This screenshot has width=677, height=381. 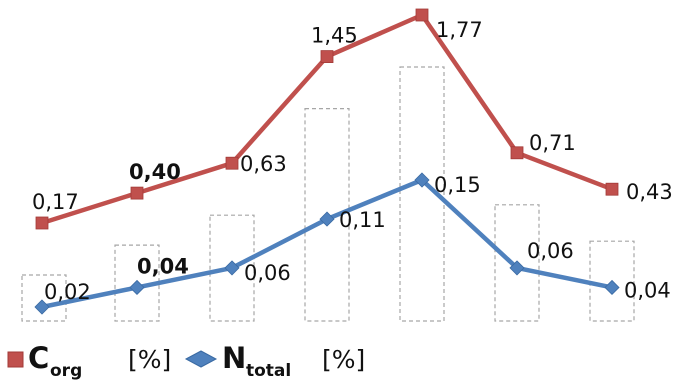 I want to click on legend-label-ntotal-sub: total, so click(x=268, y=371).